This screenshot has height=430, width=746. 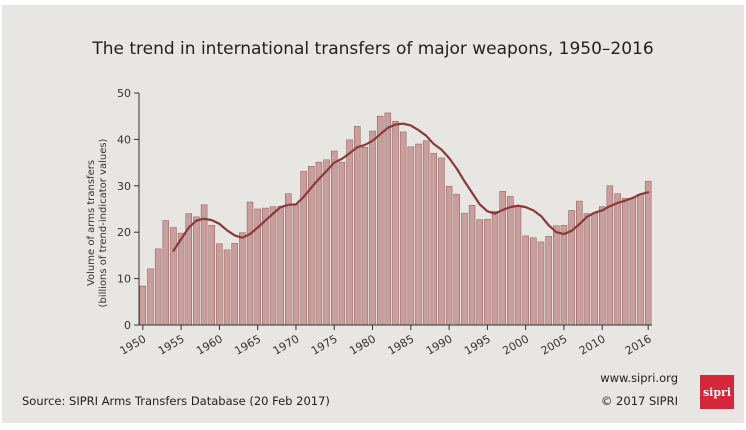 I want to click on bar-1984, so click(x=403, y=228).